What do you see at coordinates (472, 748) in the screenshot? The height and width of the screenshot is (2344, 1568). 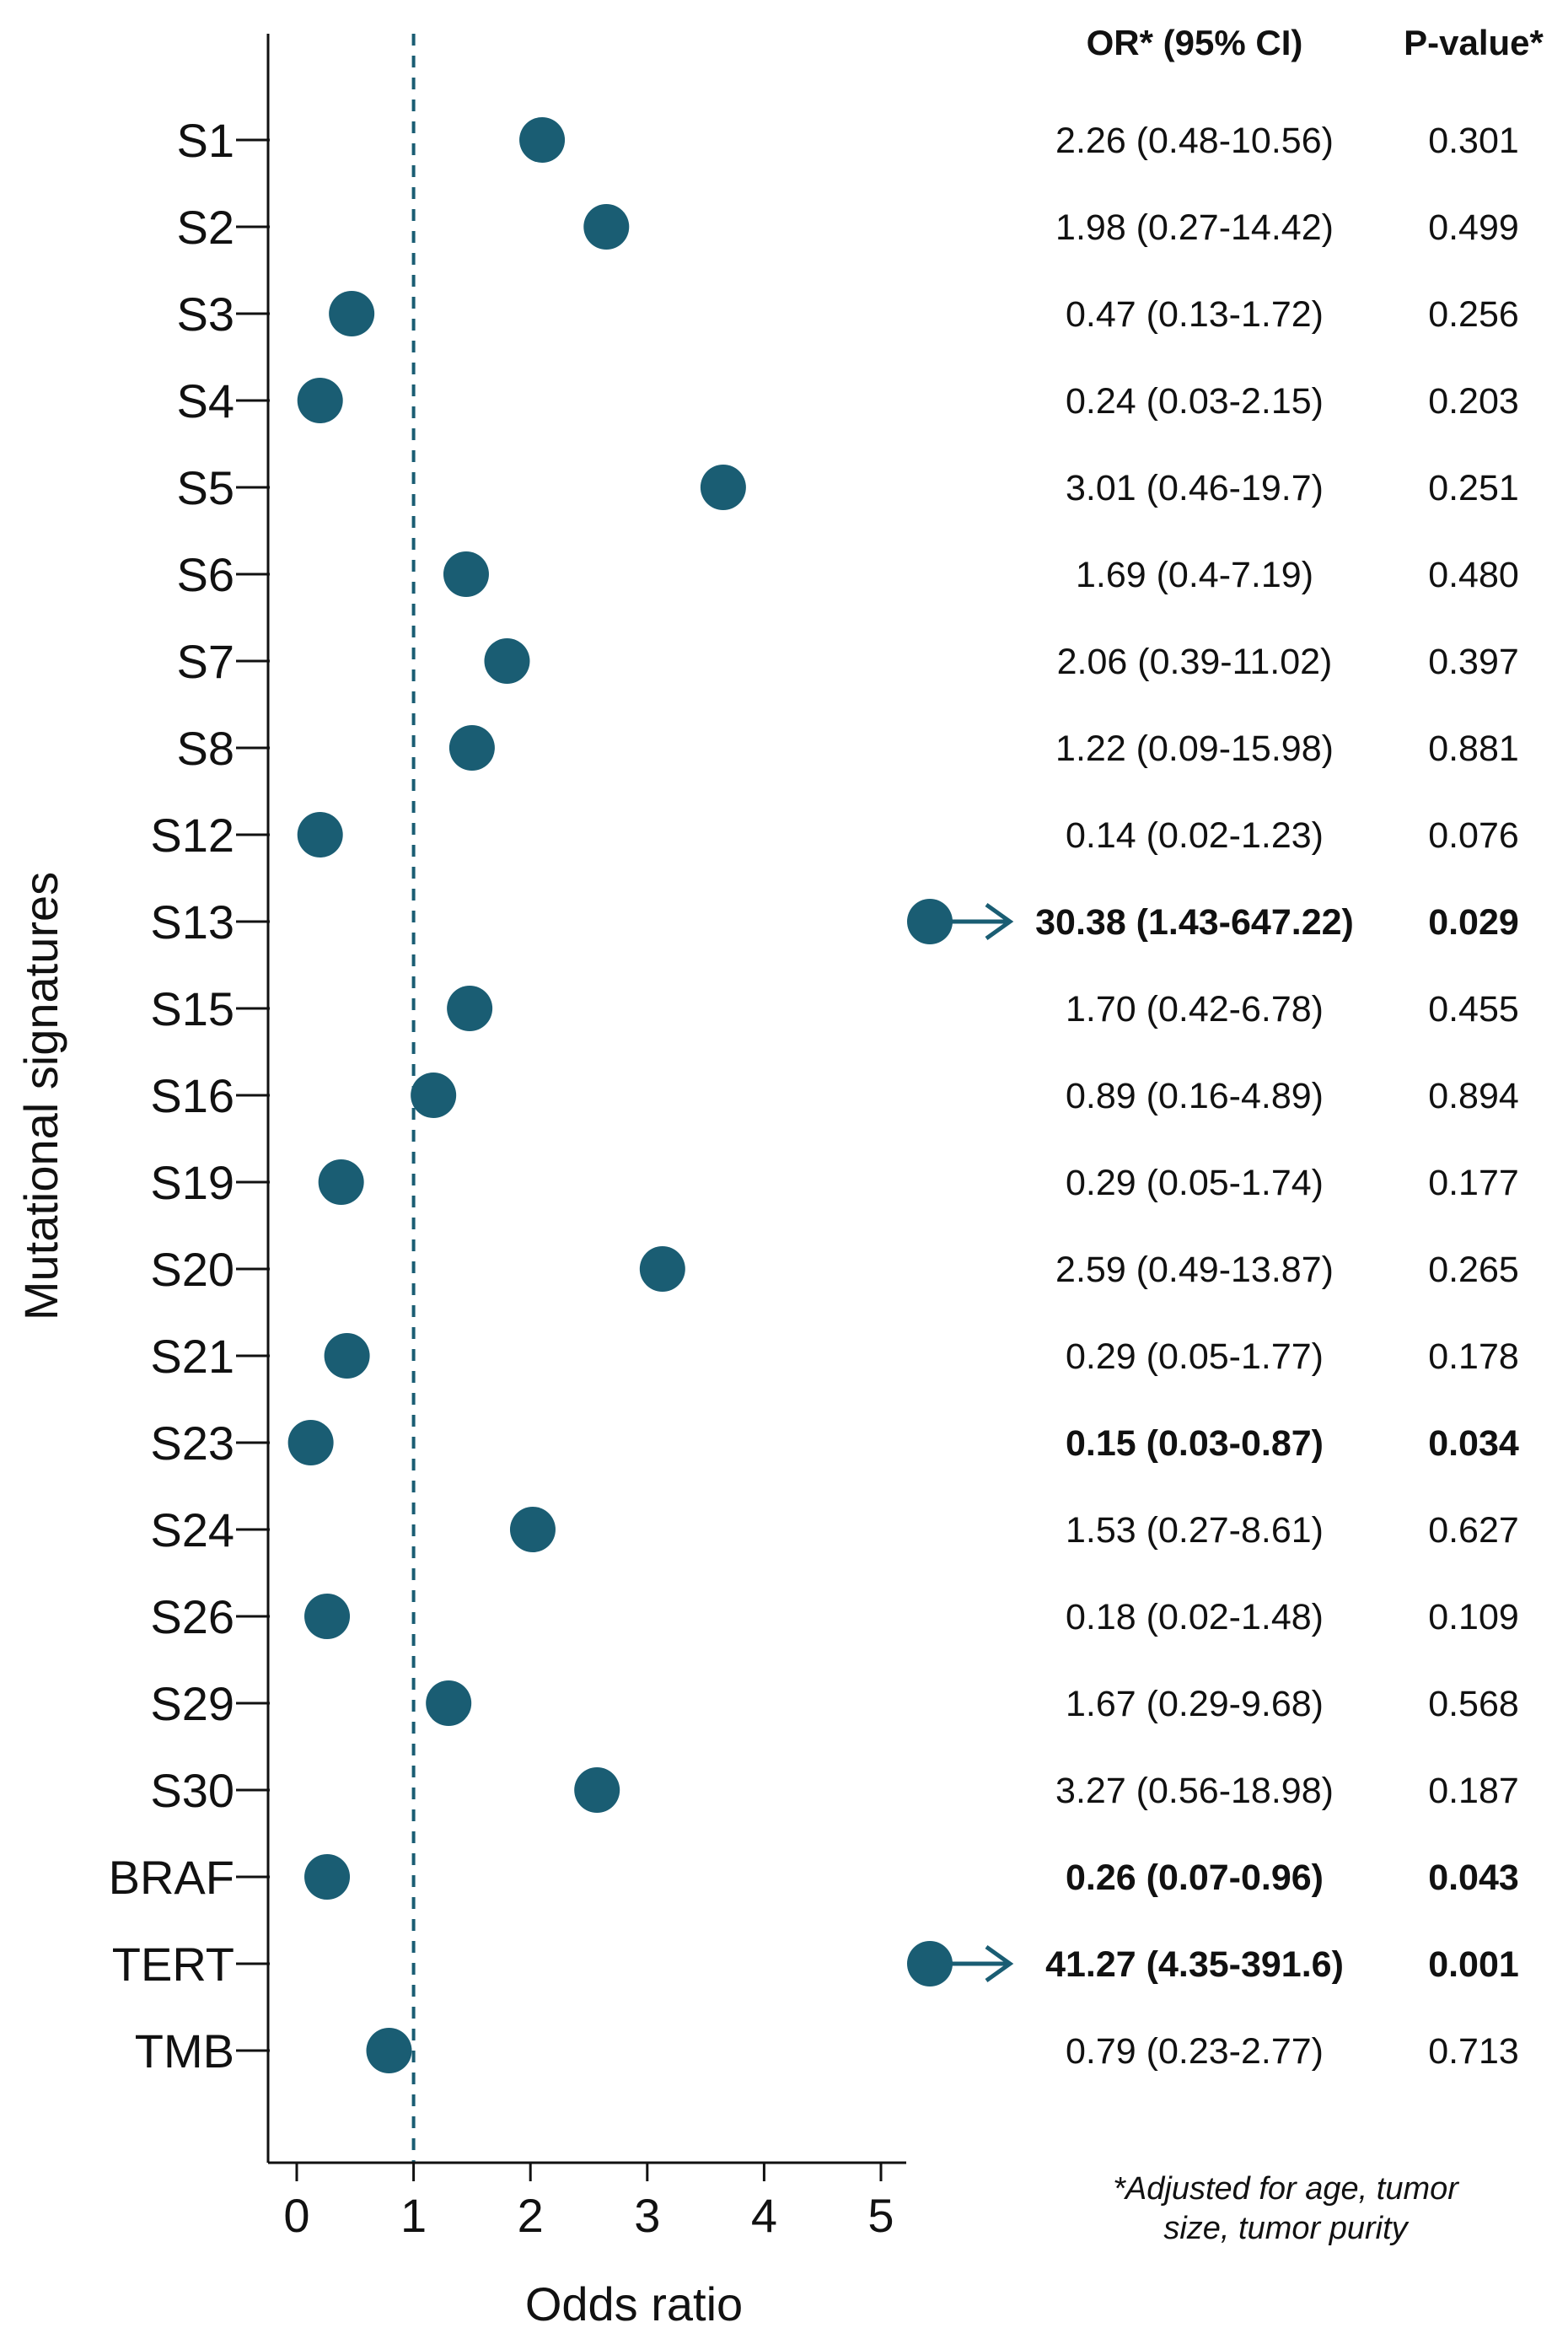 I see `point-s8` at bounding box center [472, 748].